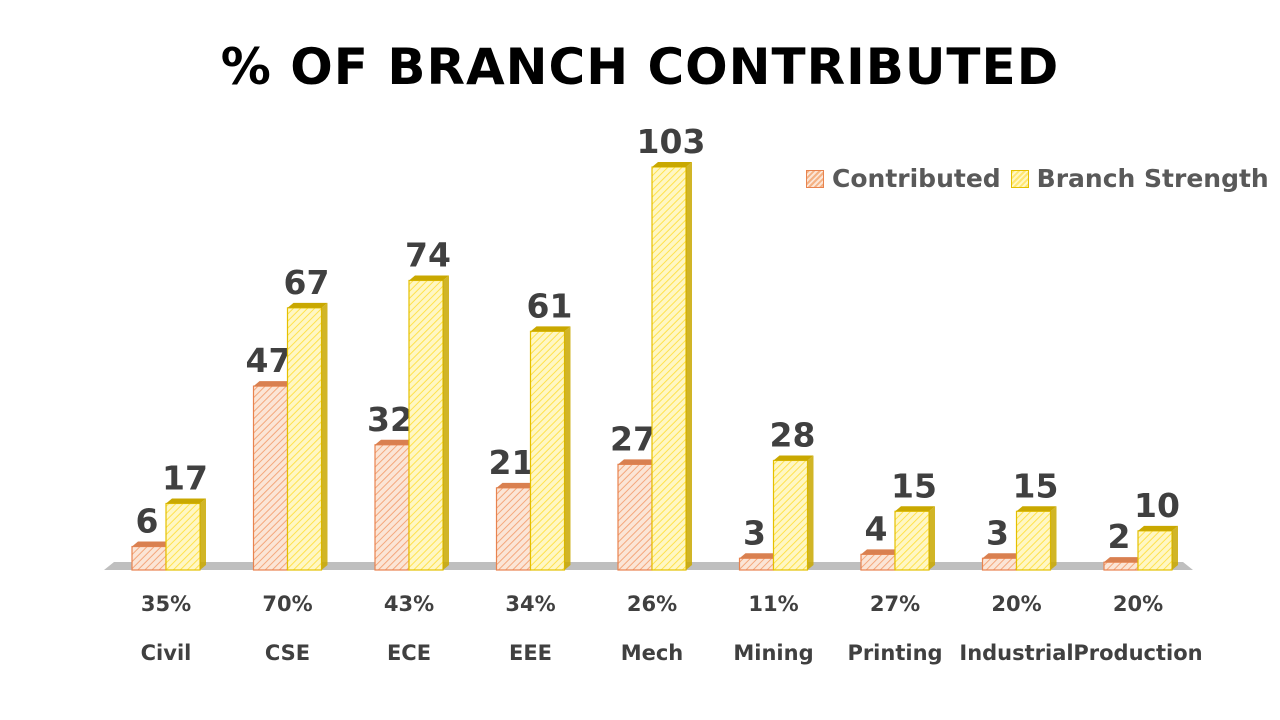 The image size is (1280, 720). What do you see at coordinates (390, 419) in the screenshot?
I see `value-label-contributed-ece: 32` at bounding box center [390, 419].